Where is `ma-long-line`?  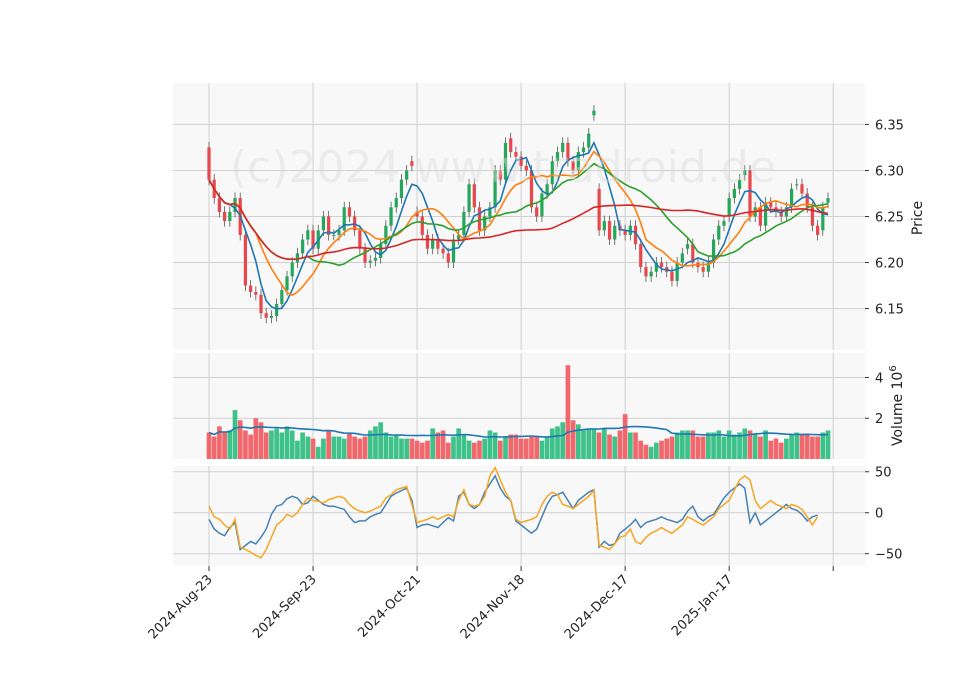 ma-long-line is located at coordinates (518, 220).